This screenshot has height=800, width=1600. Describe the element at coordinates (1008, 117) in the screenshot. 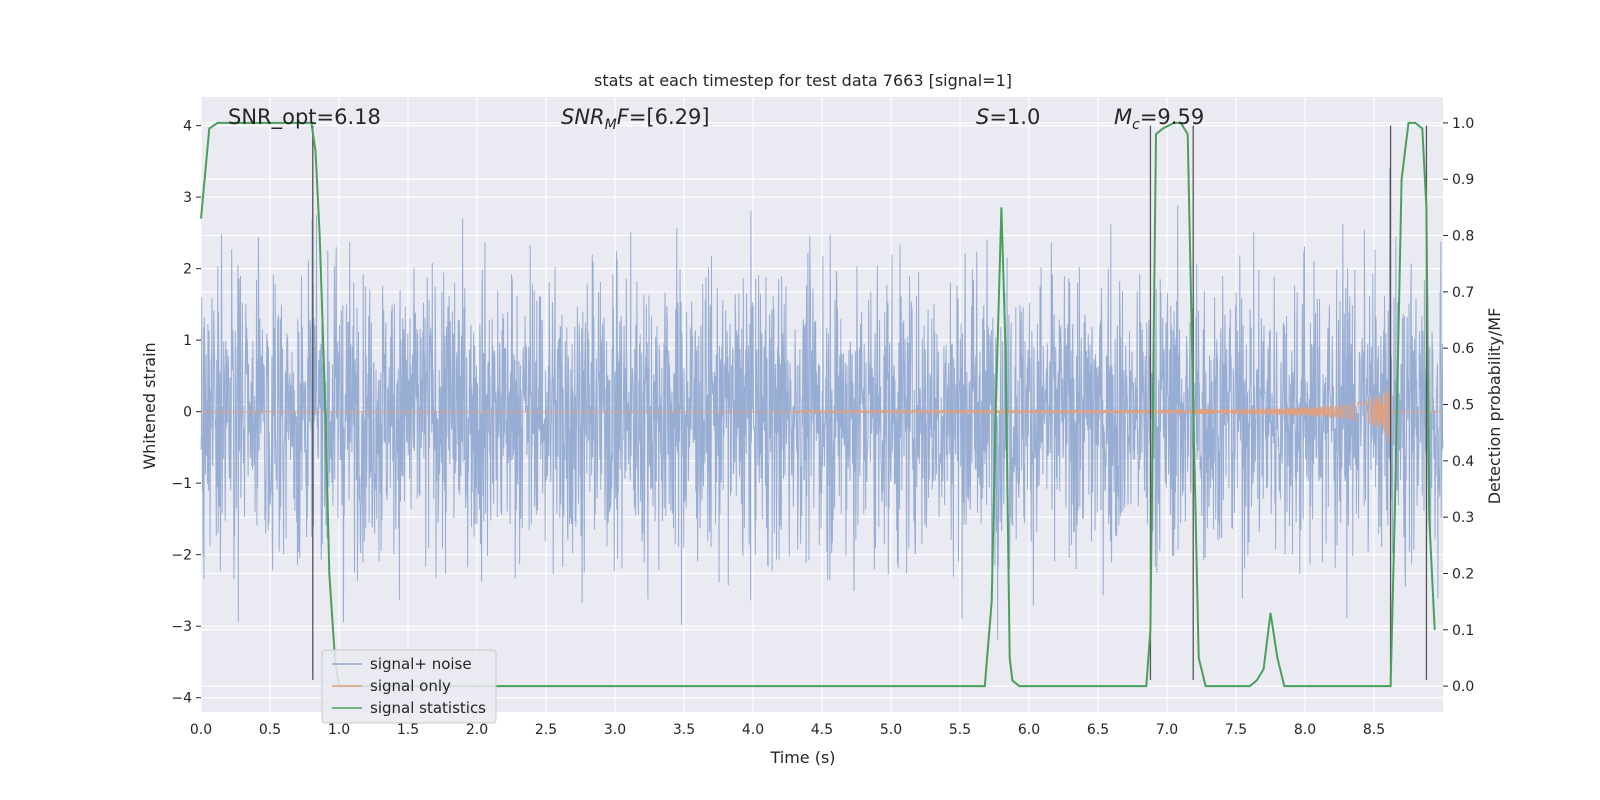

I see `annotation-s: S=1.0` at that location.